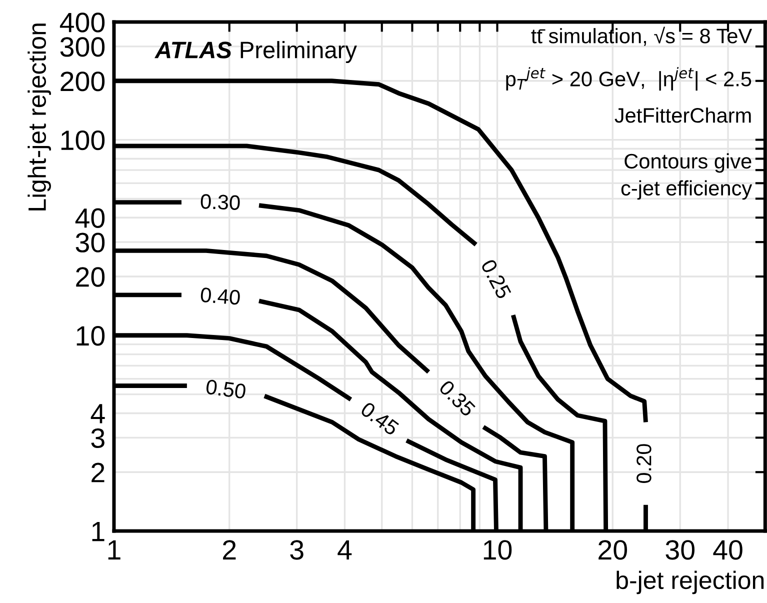 Image resolution: width=767 pixels, height=603 pixels. I want to click on x-tick-label: 40, so click(727, 550).